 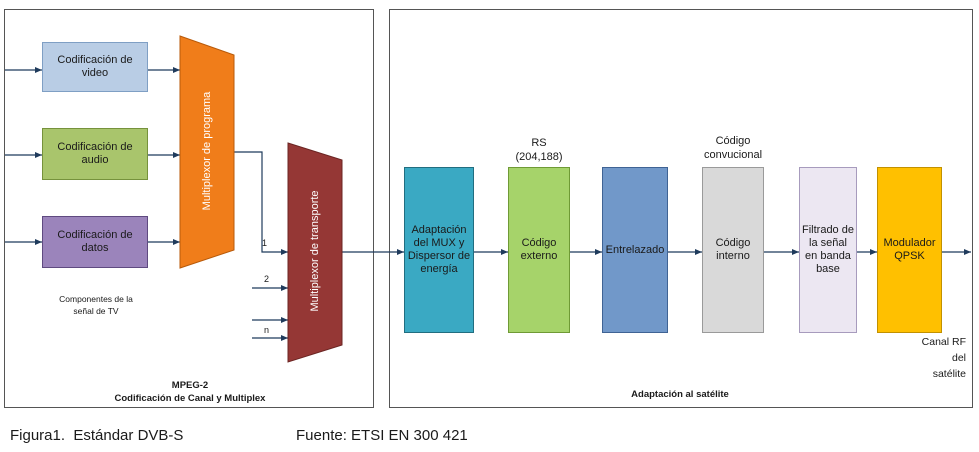 What do you see at coordinates (943, 358) in the screenshot?
I see `output-label: Canal RF del satélite` at bounding box center [943, 358].